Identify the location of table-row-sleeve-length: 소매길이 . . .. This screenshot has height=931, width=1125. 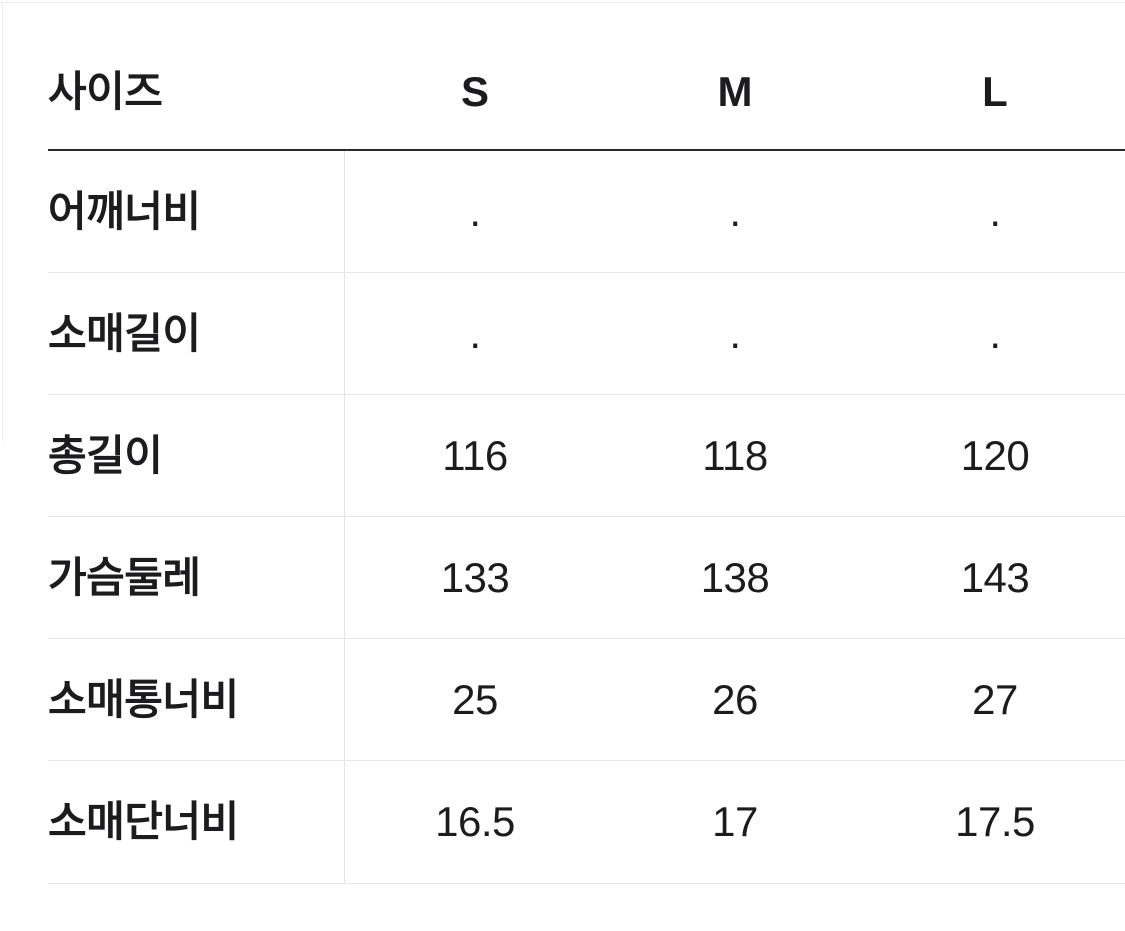
(586, 334).